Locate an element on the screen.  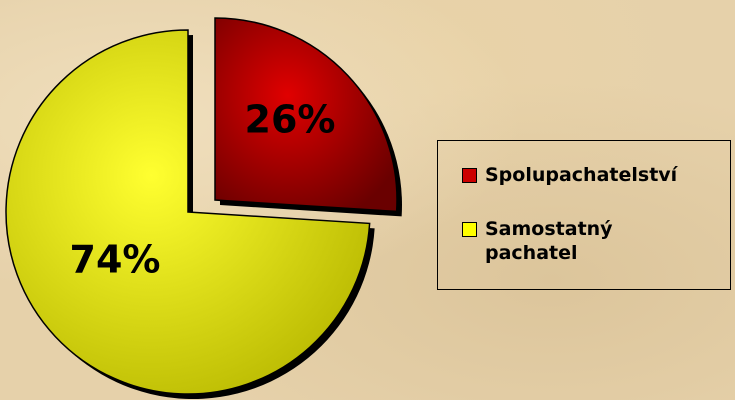
slice is located at coordinates (306, 115).